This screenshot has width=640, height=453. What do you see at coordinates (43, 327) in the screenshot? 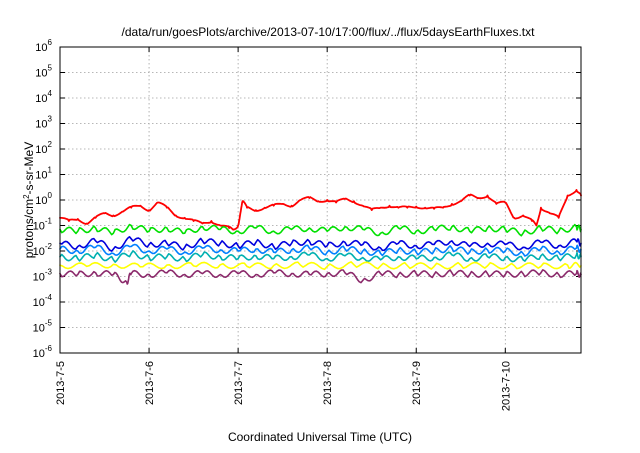
I see `y-tick-label: 10⁻⁵` at bounding box center [43, 327].